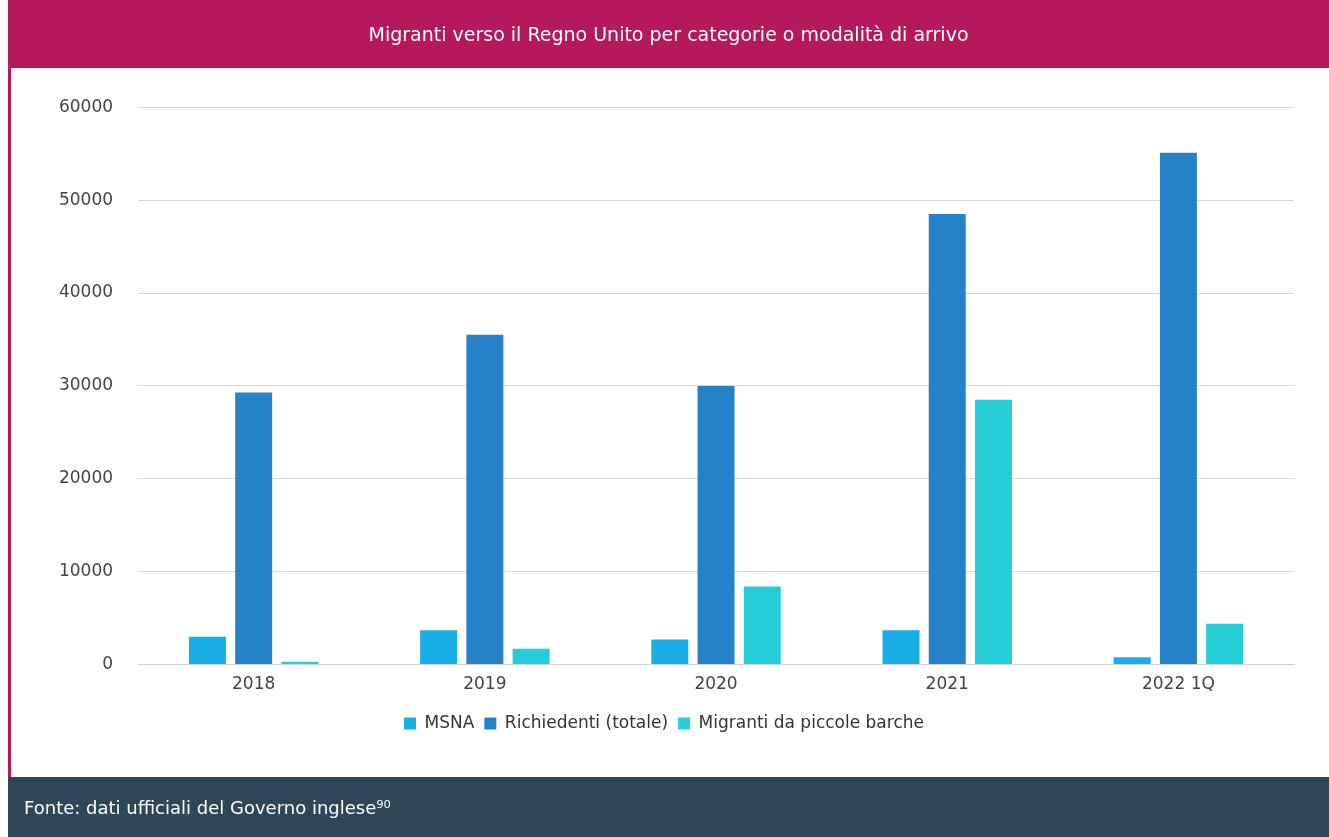  What do you see at coordinates (86, 105) in the screenshot?
I see `y-tick-label: 60000` at bounding box center [86, 105].